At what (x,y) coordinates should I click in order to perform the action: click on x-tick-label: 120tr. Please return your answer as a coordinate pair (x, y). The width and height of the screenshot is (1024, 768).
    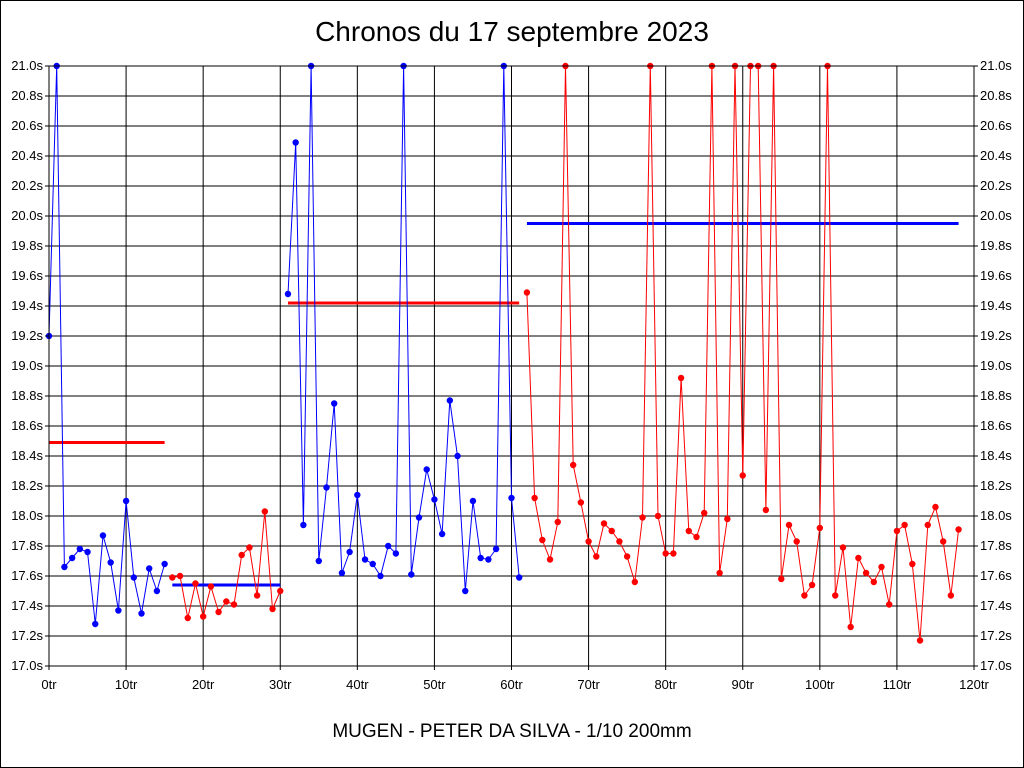
    Looking at the image, I should click on (974, 684).